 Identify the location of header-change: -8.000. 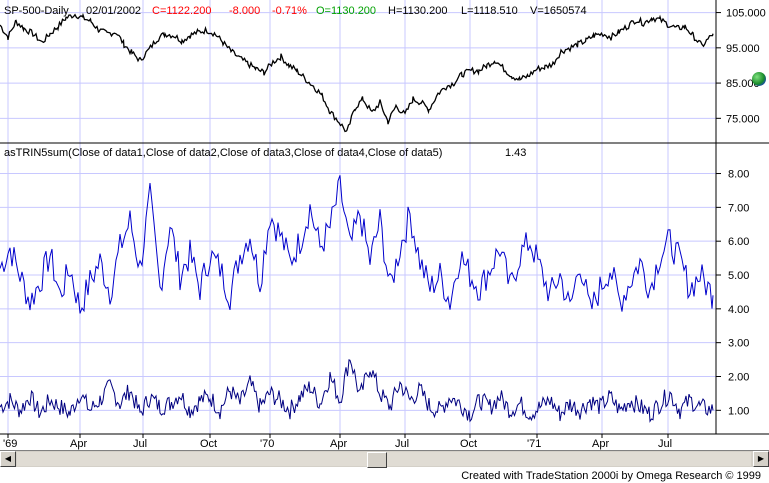
(244, 11).